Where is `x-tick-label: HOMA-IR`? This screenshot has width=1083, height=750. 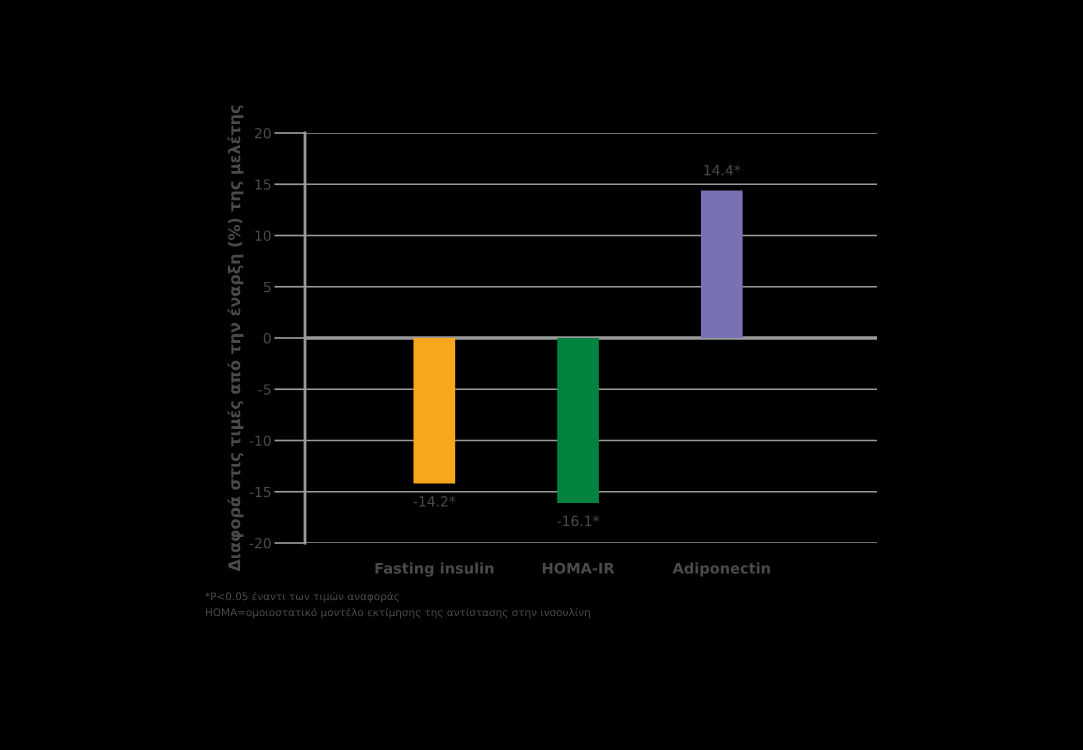
x-tick-label: HOMA-IR is located at coordinates (578, 568).